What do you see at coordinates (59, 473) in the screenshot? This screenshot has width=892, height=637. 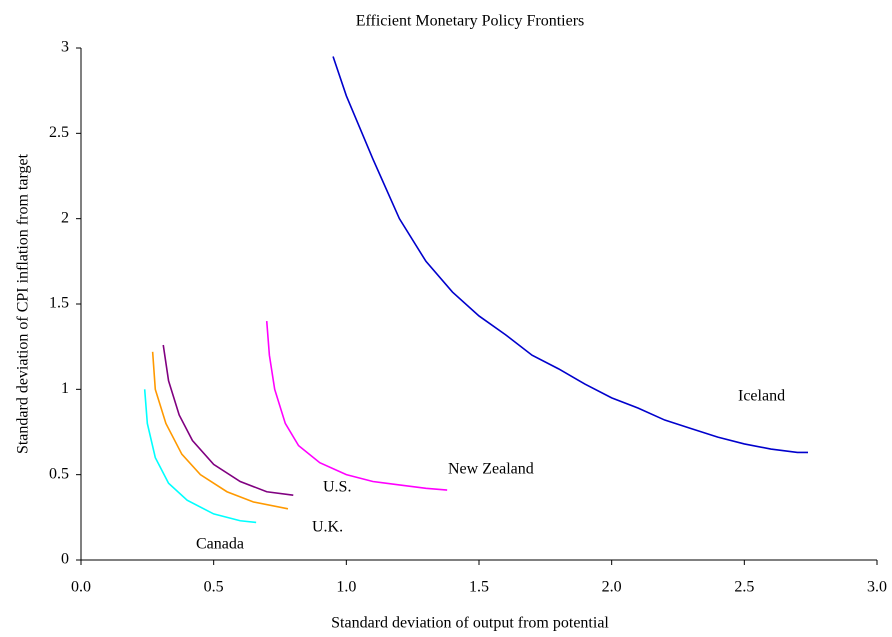 I see `y-tick-label: 0.5` at bounding box center [59, 473].